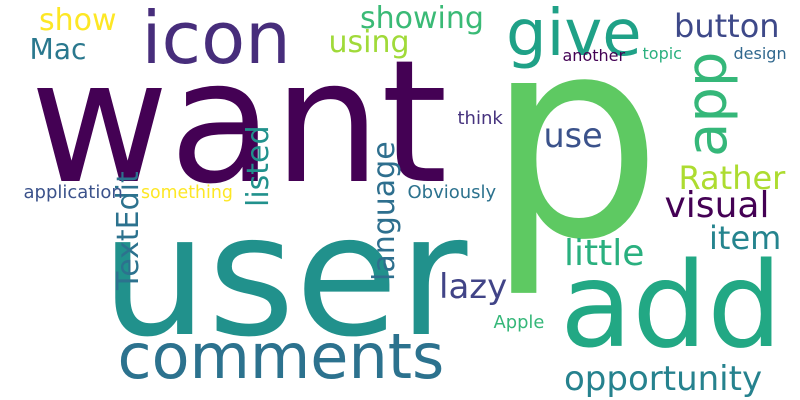 The height and width of the screenshot is (400, 800). What do you see at coordinates (732, 178) in the screenshot?
I see `word-rather: Rather` at bounding box center [732, 178].